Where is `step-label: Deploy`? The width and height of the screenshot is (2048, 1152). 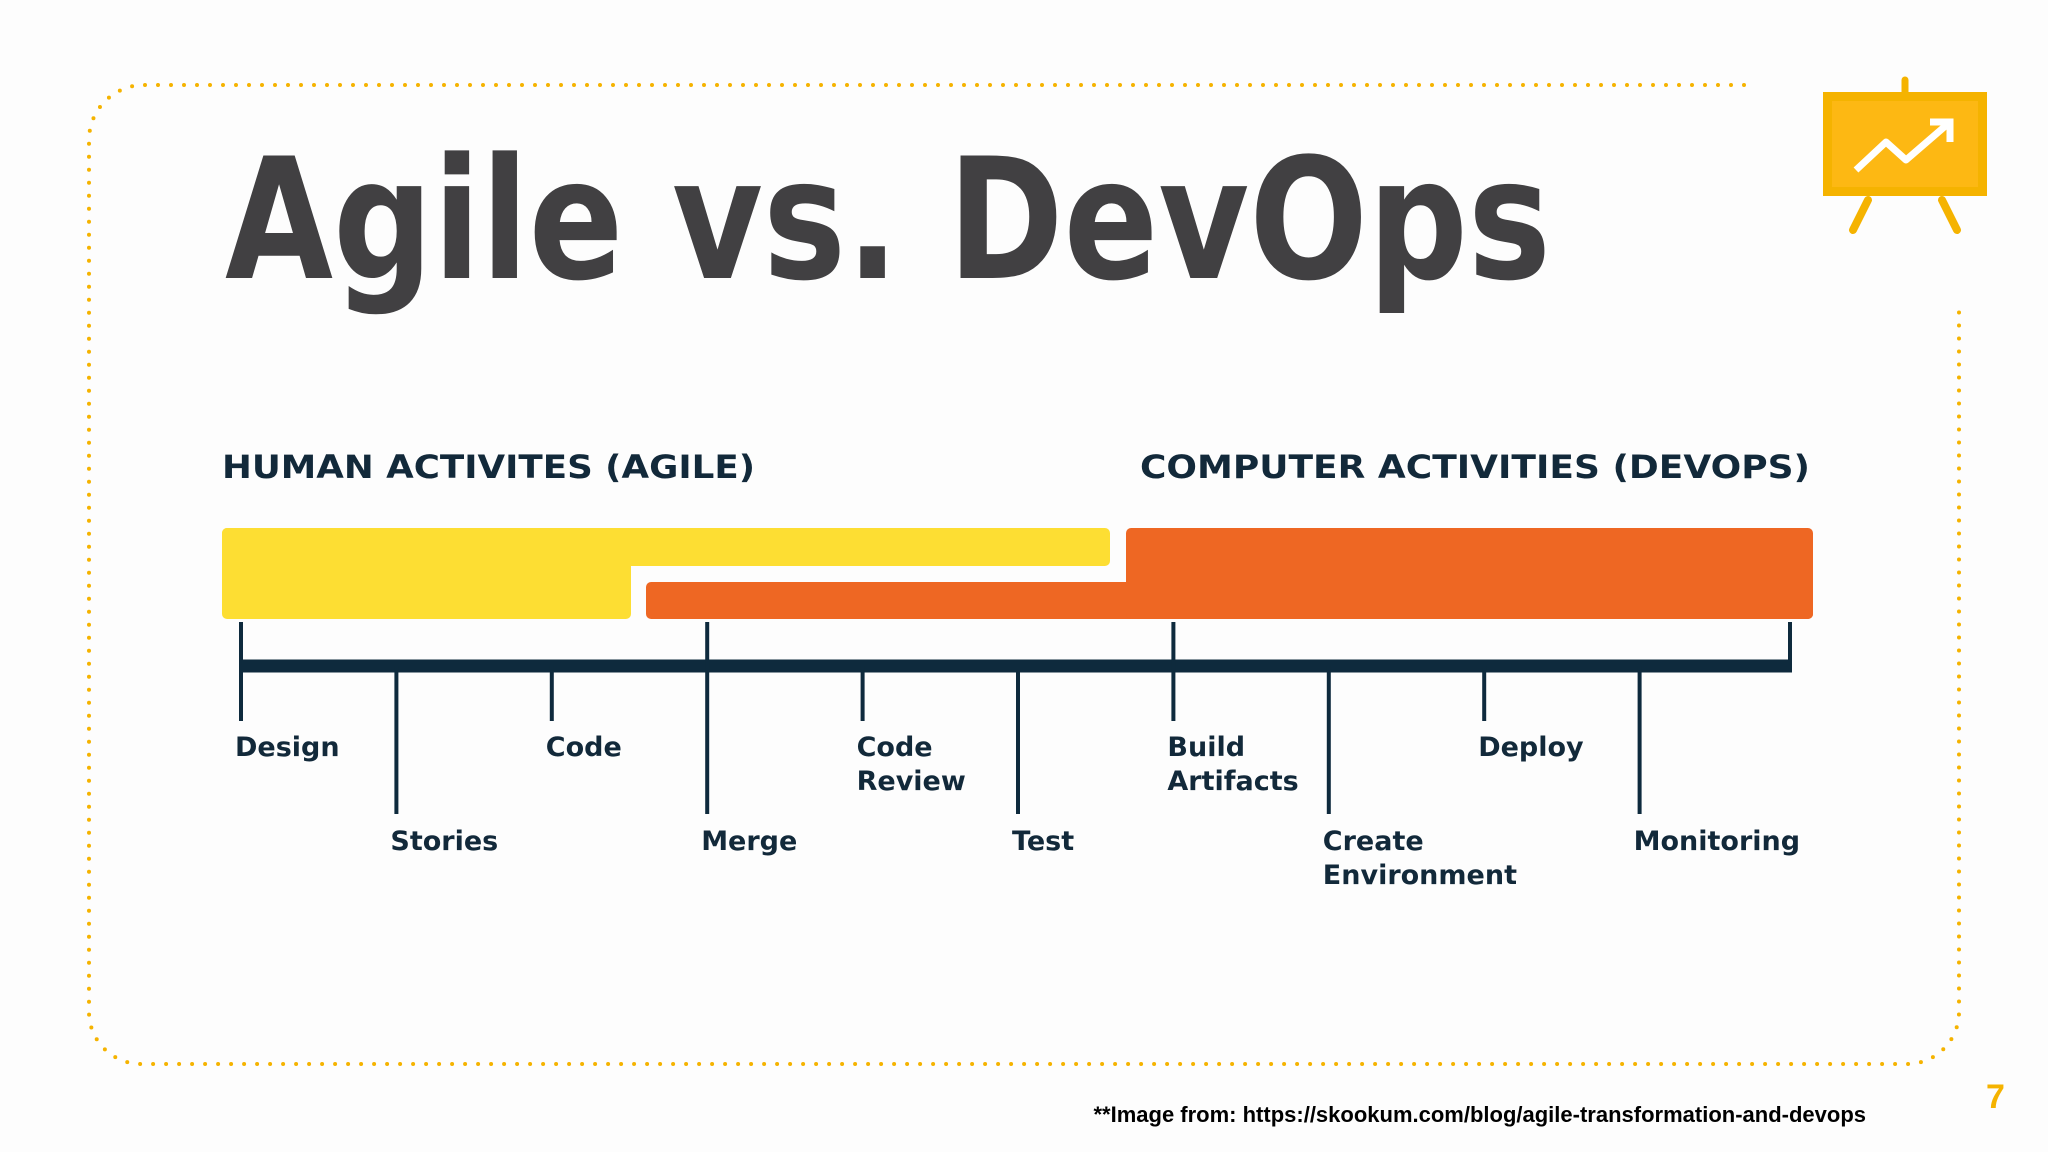
step-label: Deploy is located at coordinates (1531, 747).